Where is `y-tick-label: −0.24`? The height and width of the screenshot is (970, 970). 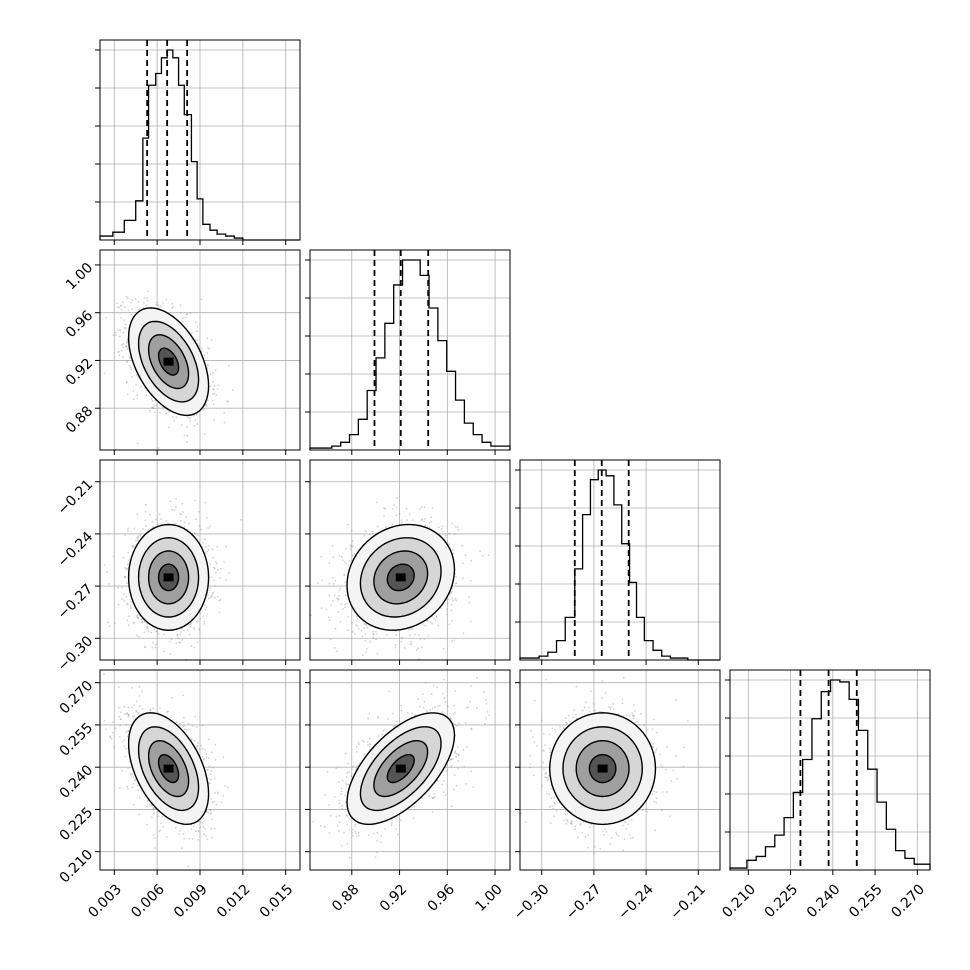 y-tick-label: −0.24 is located at coordinates (76, 550).